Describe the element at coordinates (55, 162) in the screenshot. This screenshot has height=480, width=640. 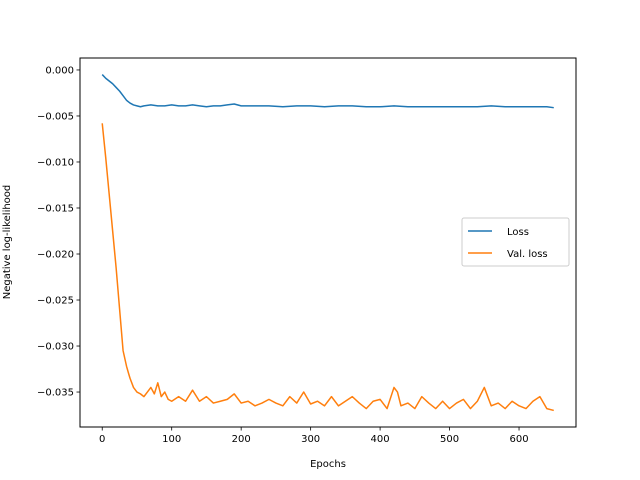
I see `y-tick-label: −0.010` at that location.